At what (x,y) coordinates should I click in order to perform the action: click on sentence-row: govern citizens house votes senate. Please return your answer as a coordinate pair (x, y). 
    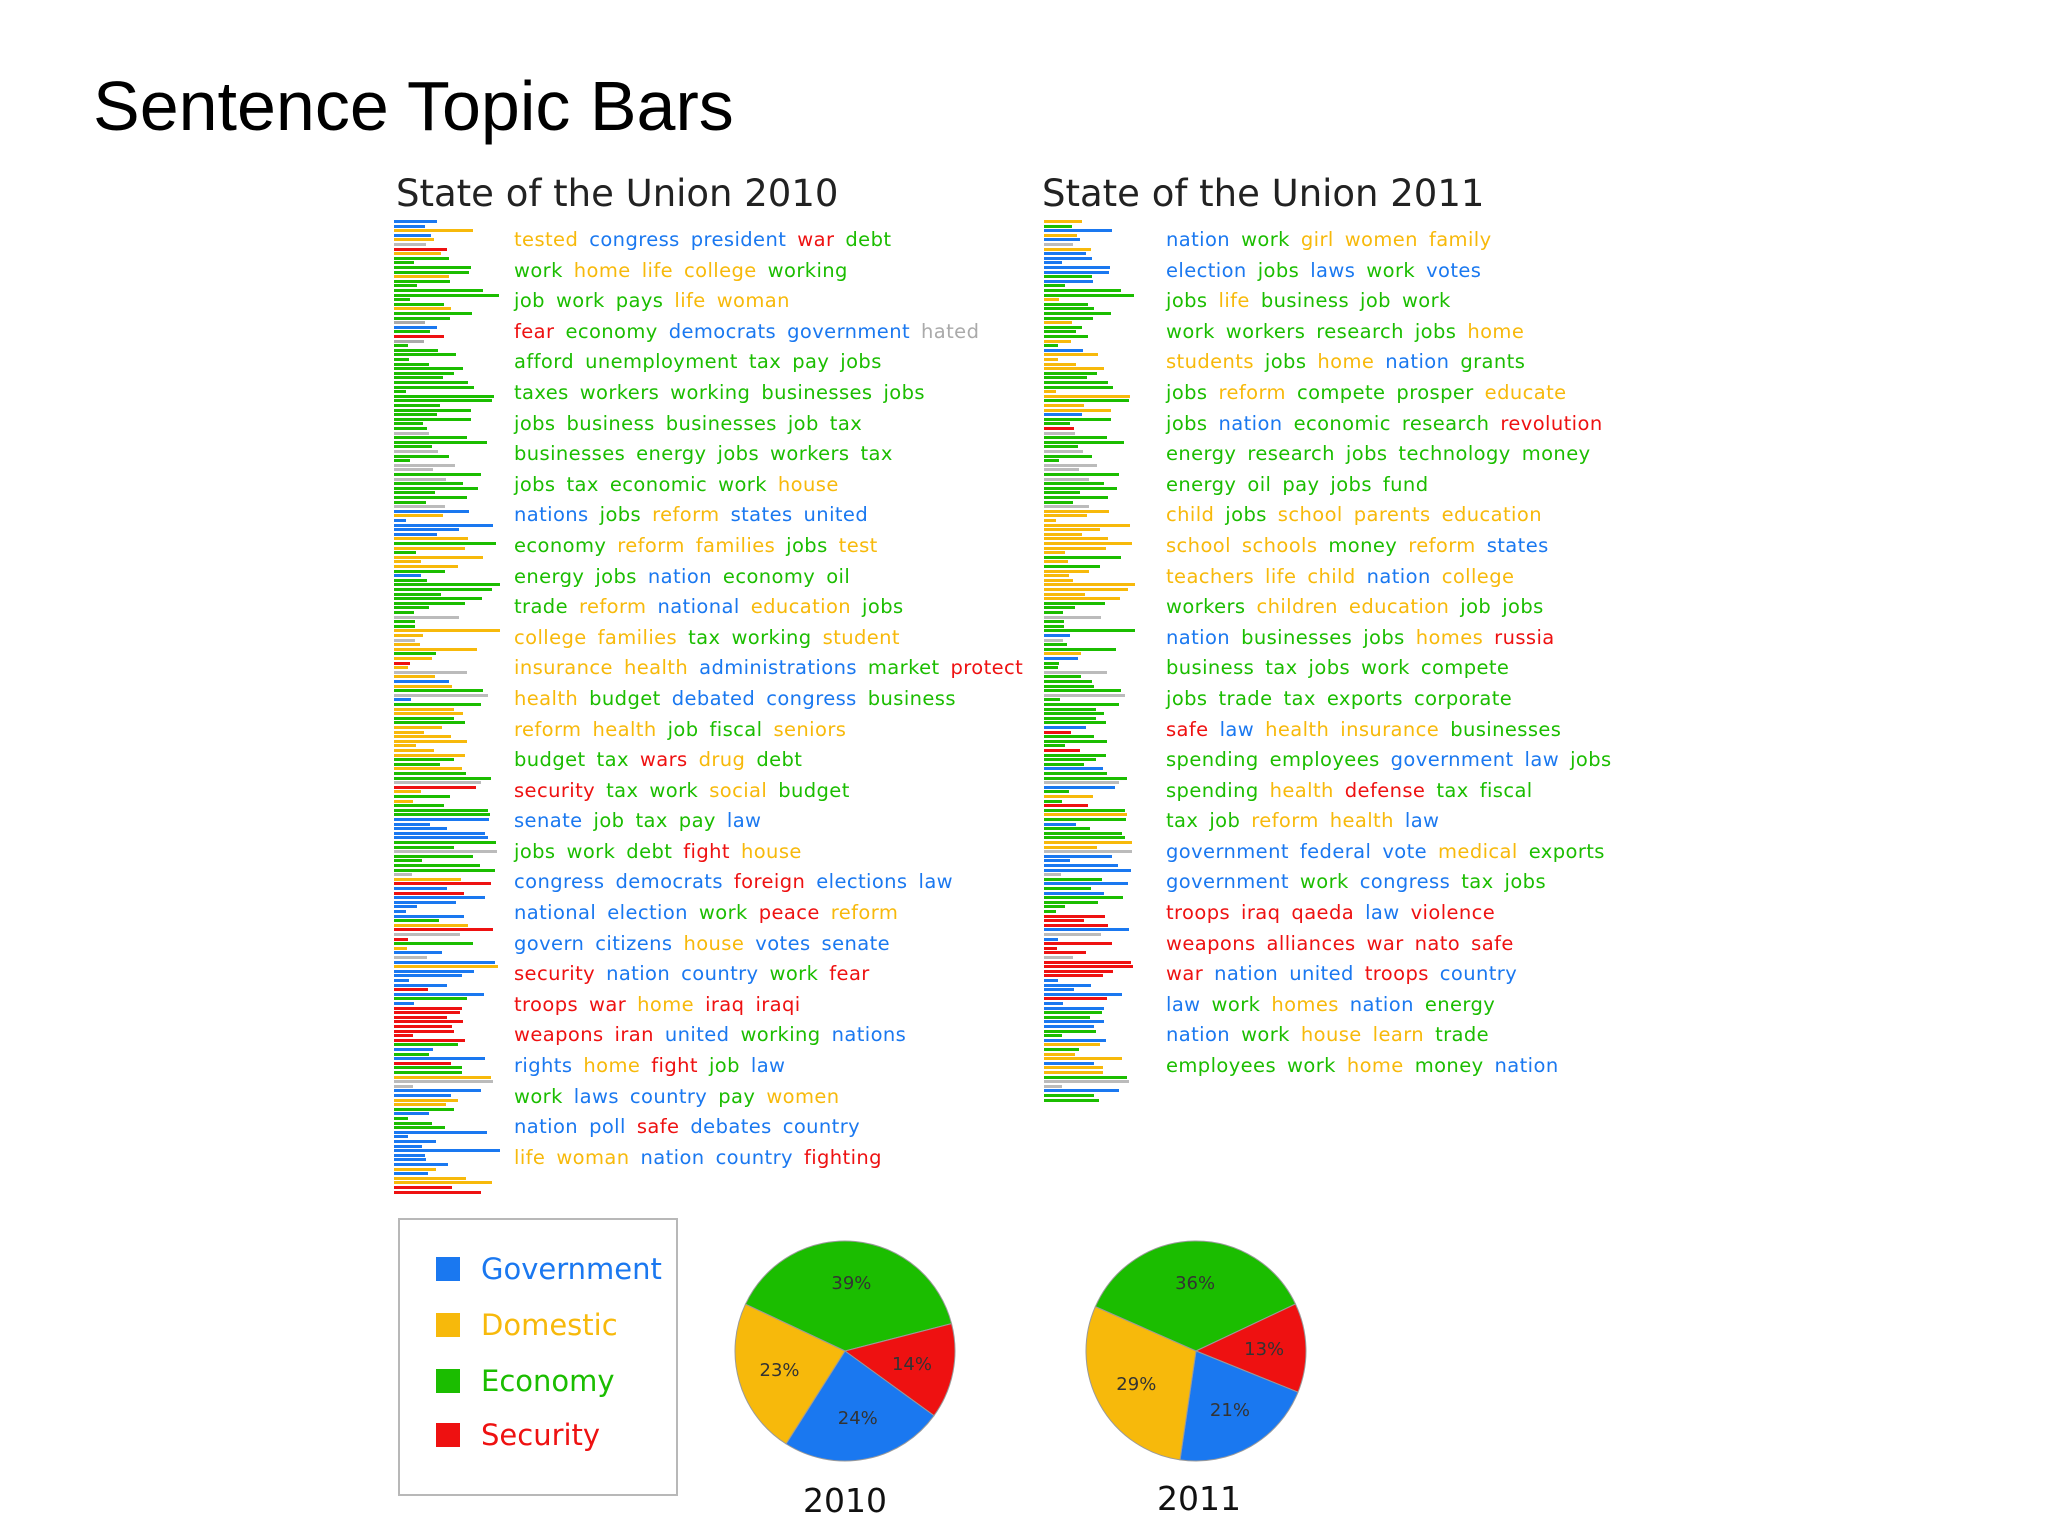
    Looking at the image, I should click on (774, 947).